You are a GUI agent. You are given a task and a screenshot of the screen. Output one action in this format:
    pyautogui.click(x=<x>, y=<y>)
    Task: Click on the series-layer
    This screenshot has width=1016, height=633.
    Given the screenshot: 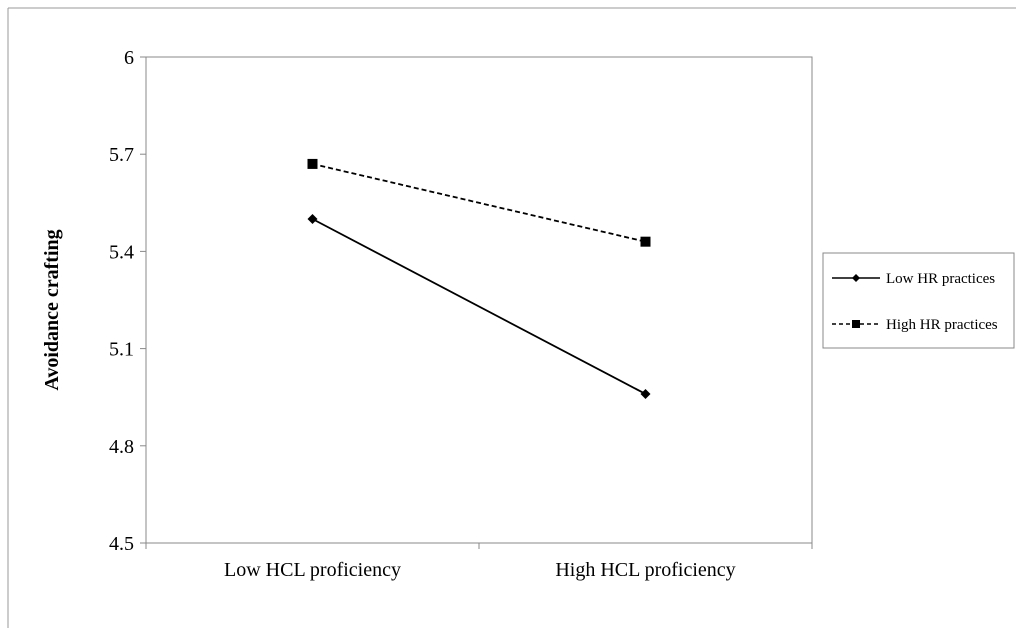 What is the action you would take?
    pyautogui.click(x=479, y=278)
    